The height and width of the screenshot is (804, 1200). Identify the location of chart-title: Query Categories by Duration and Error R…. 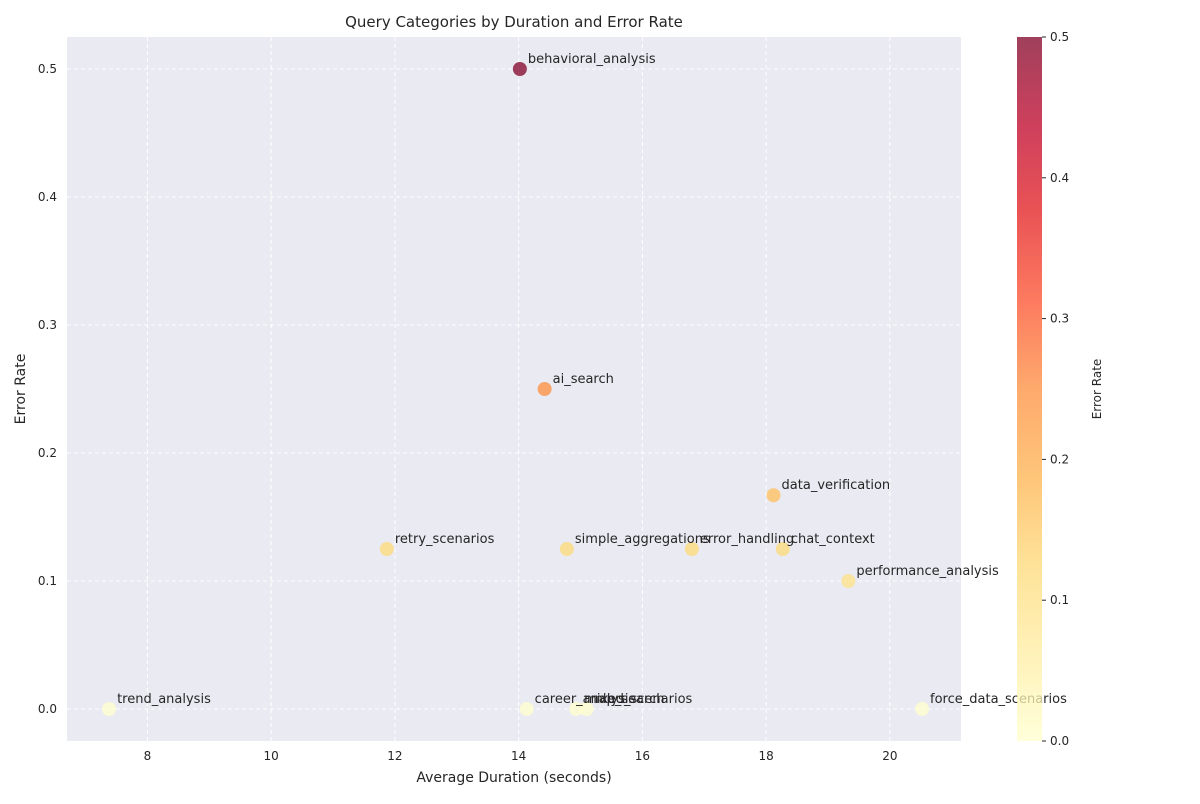
(514, 22).